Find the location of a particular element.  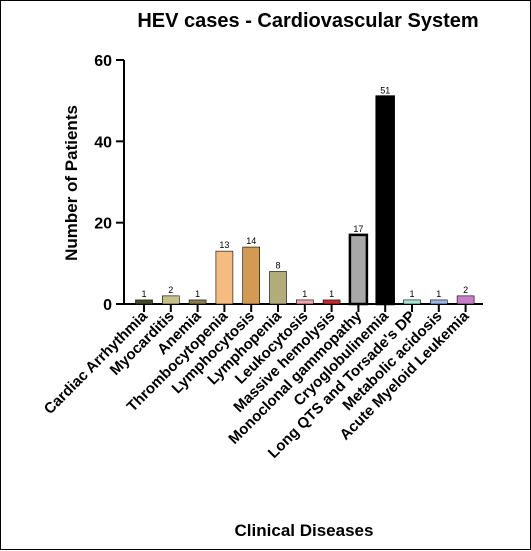

y-tick-label: 40 is located at coordinates (103, 142).